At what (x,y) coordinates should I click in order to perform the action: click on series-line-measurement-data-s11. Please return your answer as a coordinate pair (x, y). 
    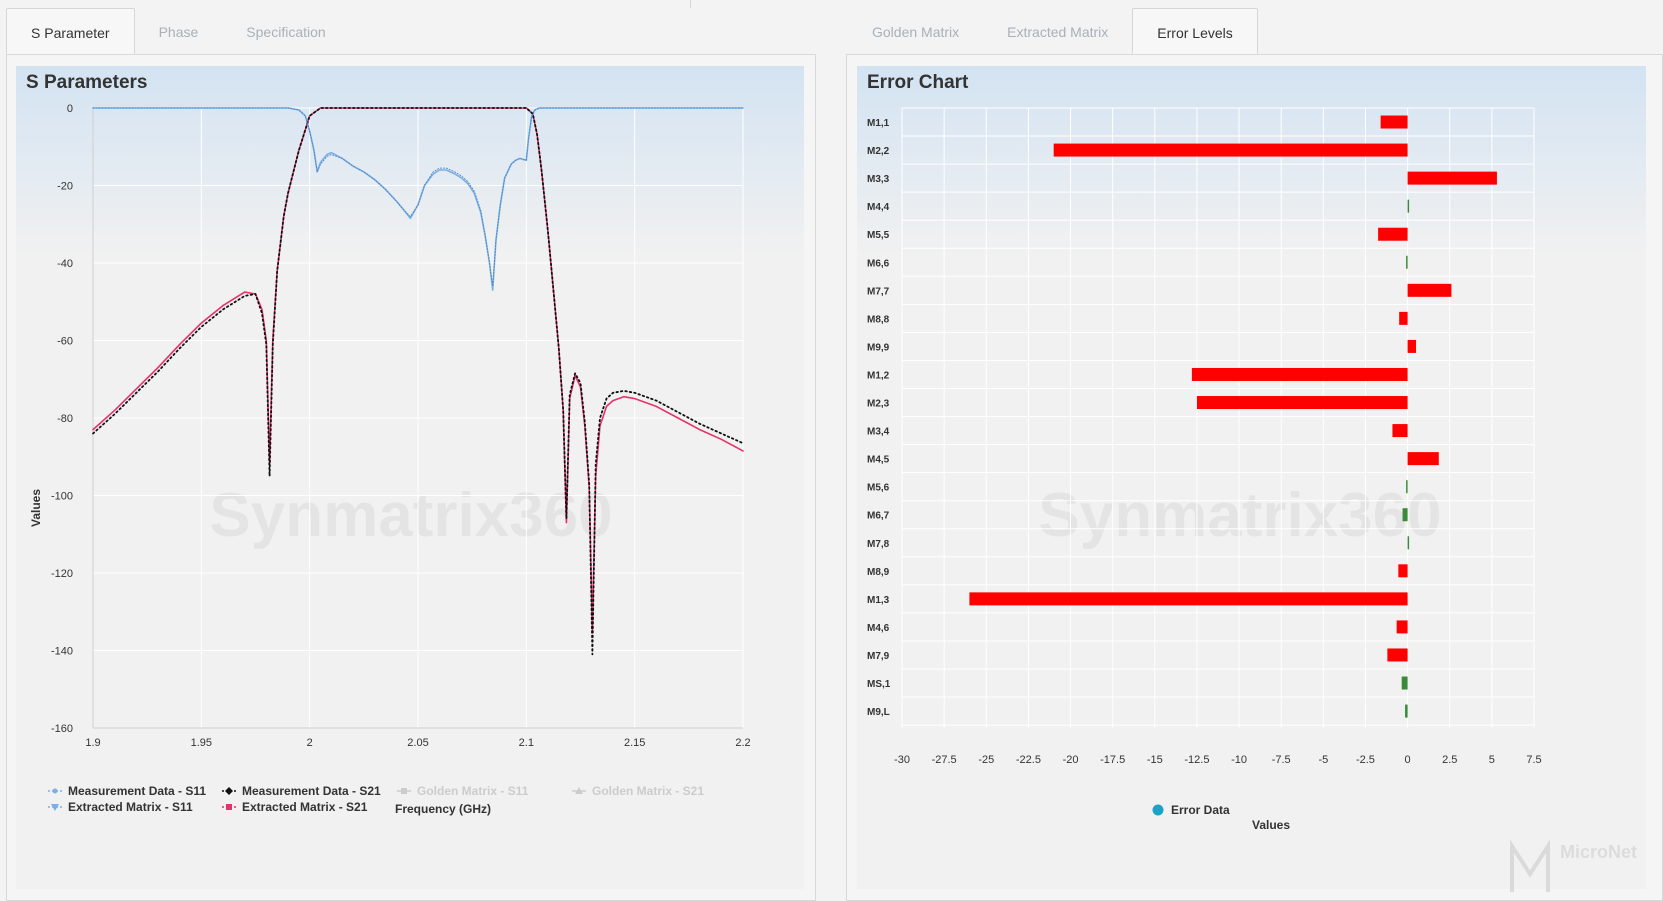
    Looking at the image, I should click on (418, 197).